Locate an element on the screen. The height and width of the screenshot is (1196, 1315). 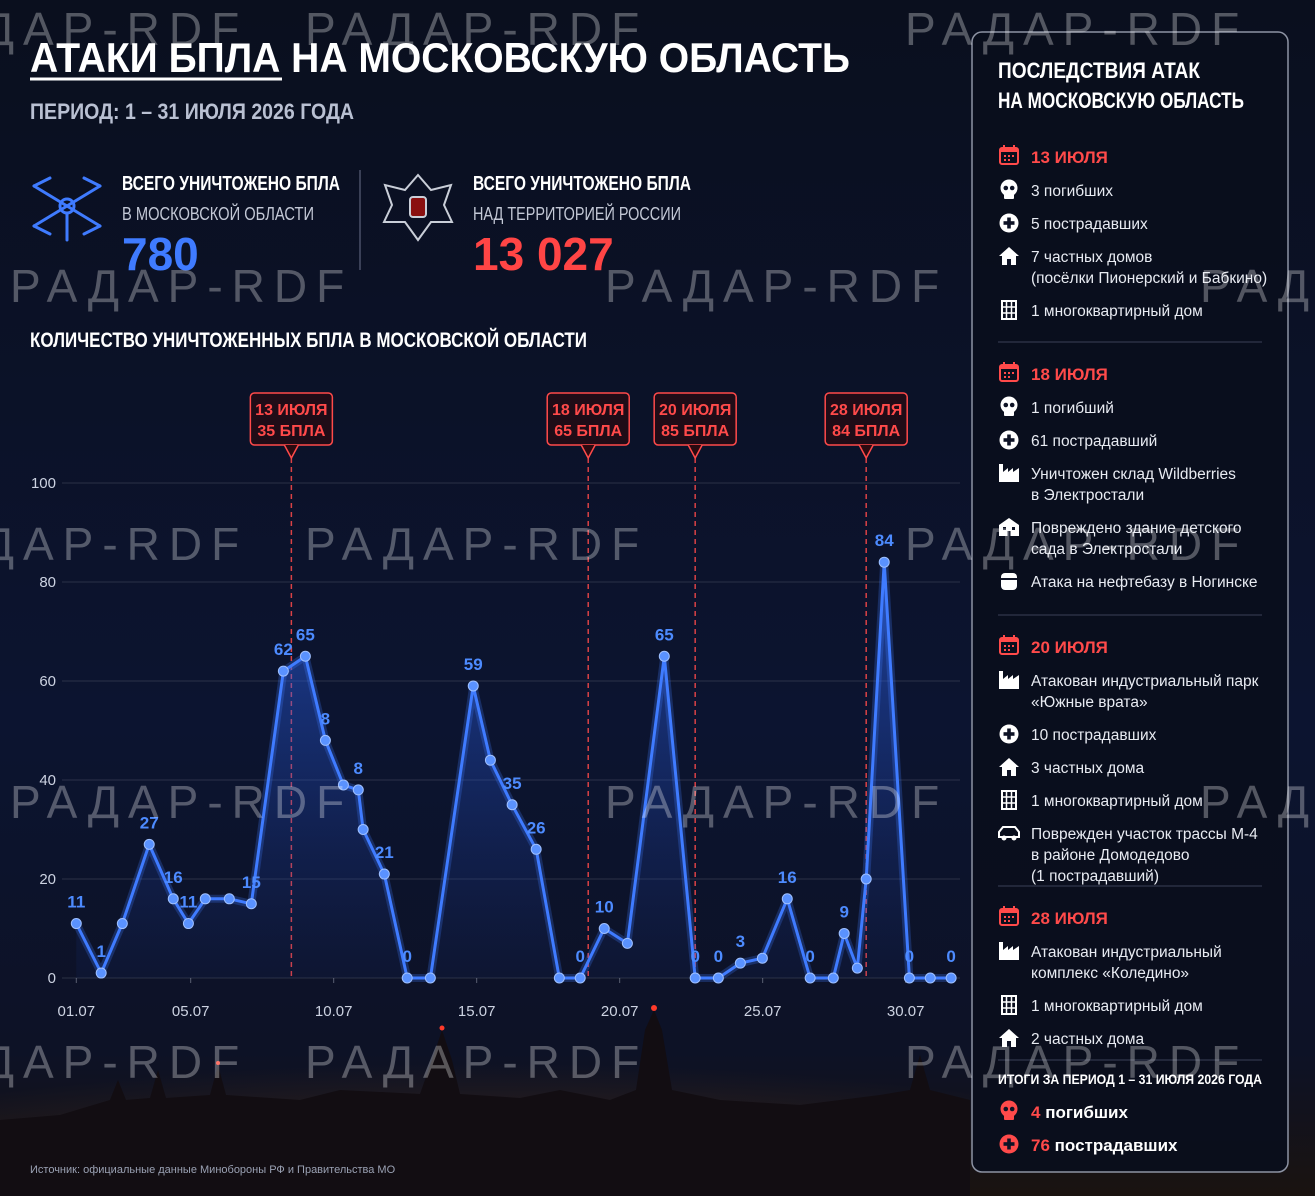
annotation-text: 84 БПЛА is located at coordinates (866, 431).